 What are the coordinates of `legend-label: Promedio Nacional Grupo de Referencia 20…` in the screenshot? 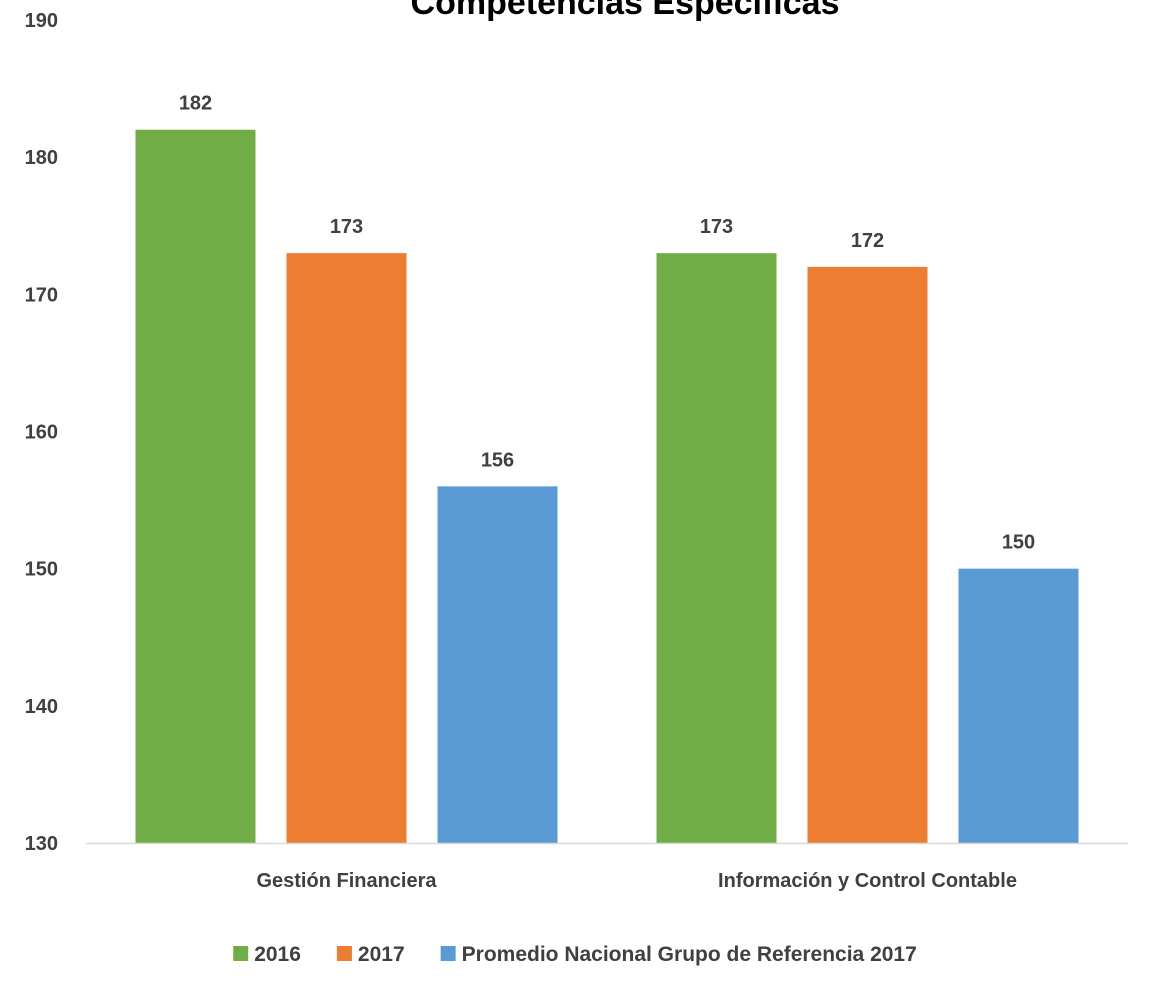 It's located at (689, 954).